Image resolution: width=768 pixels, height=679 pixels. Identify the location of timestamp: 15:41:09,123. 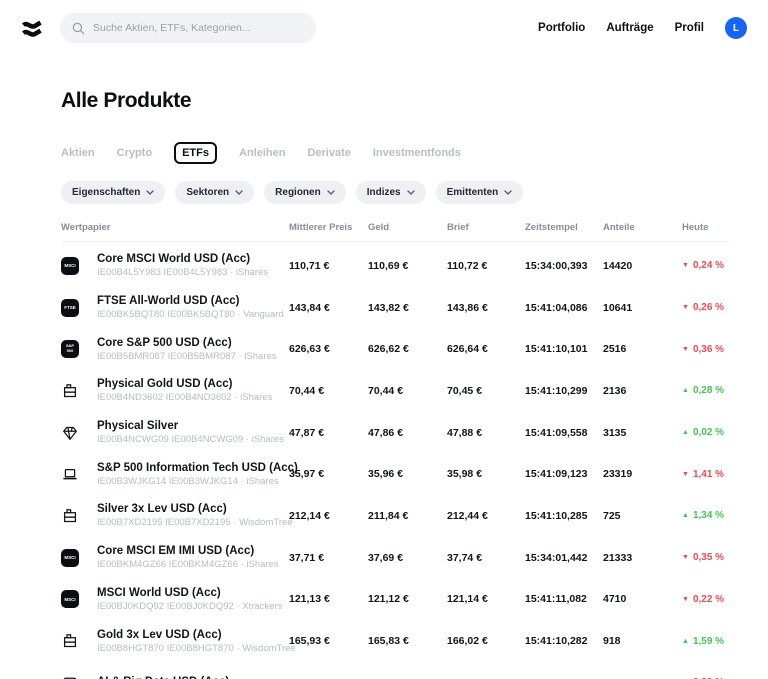
(556, 474).